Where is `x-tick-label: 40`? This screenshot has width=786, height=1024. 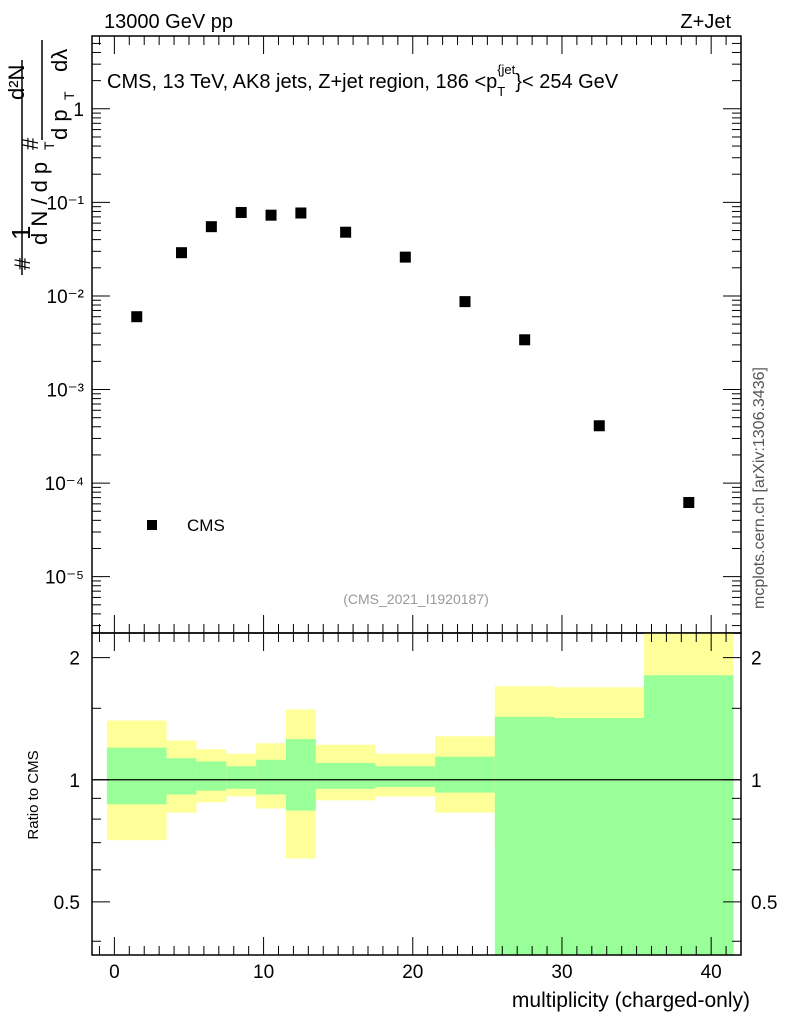 x-tick-label: 40 is located at coordinates (711, 972).